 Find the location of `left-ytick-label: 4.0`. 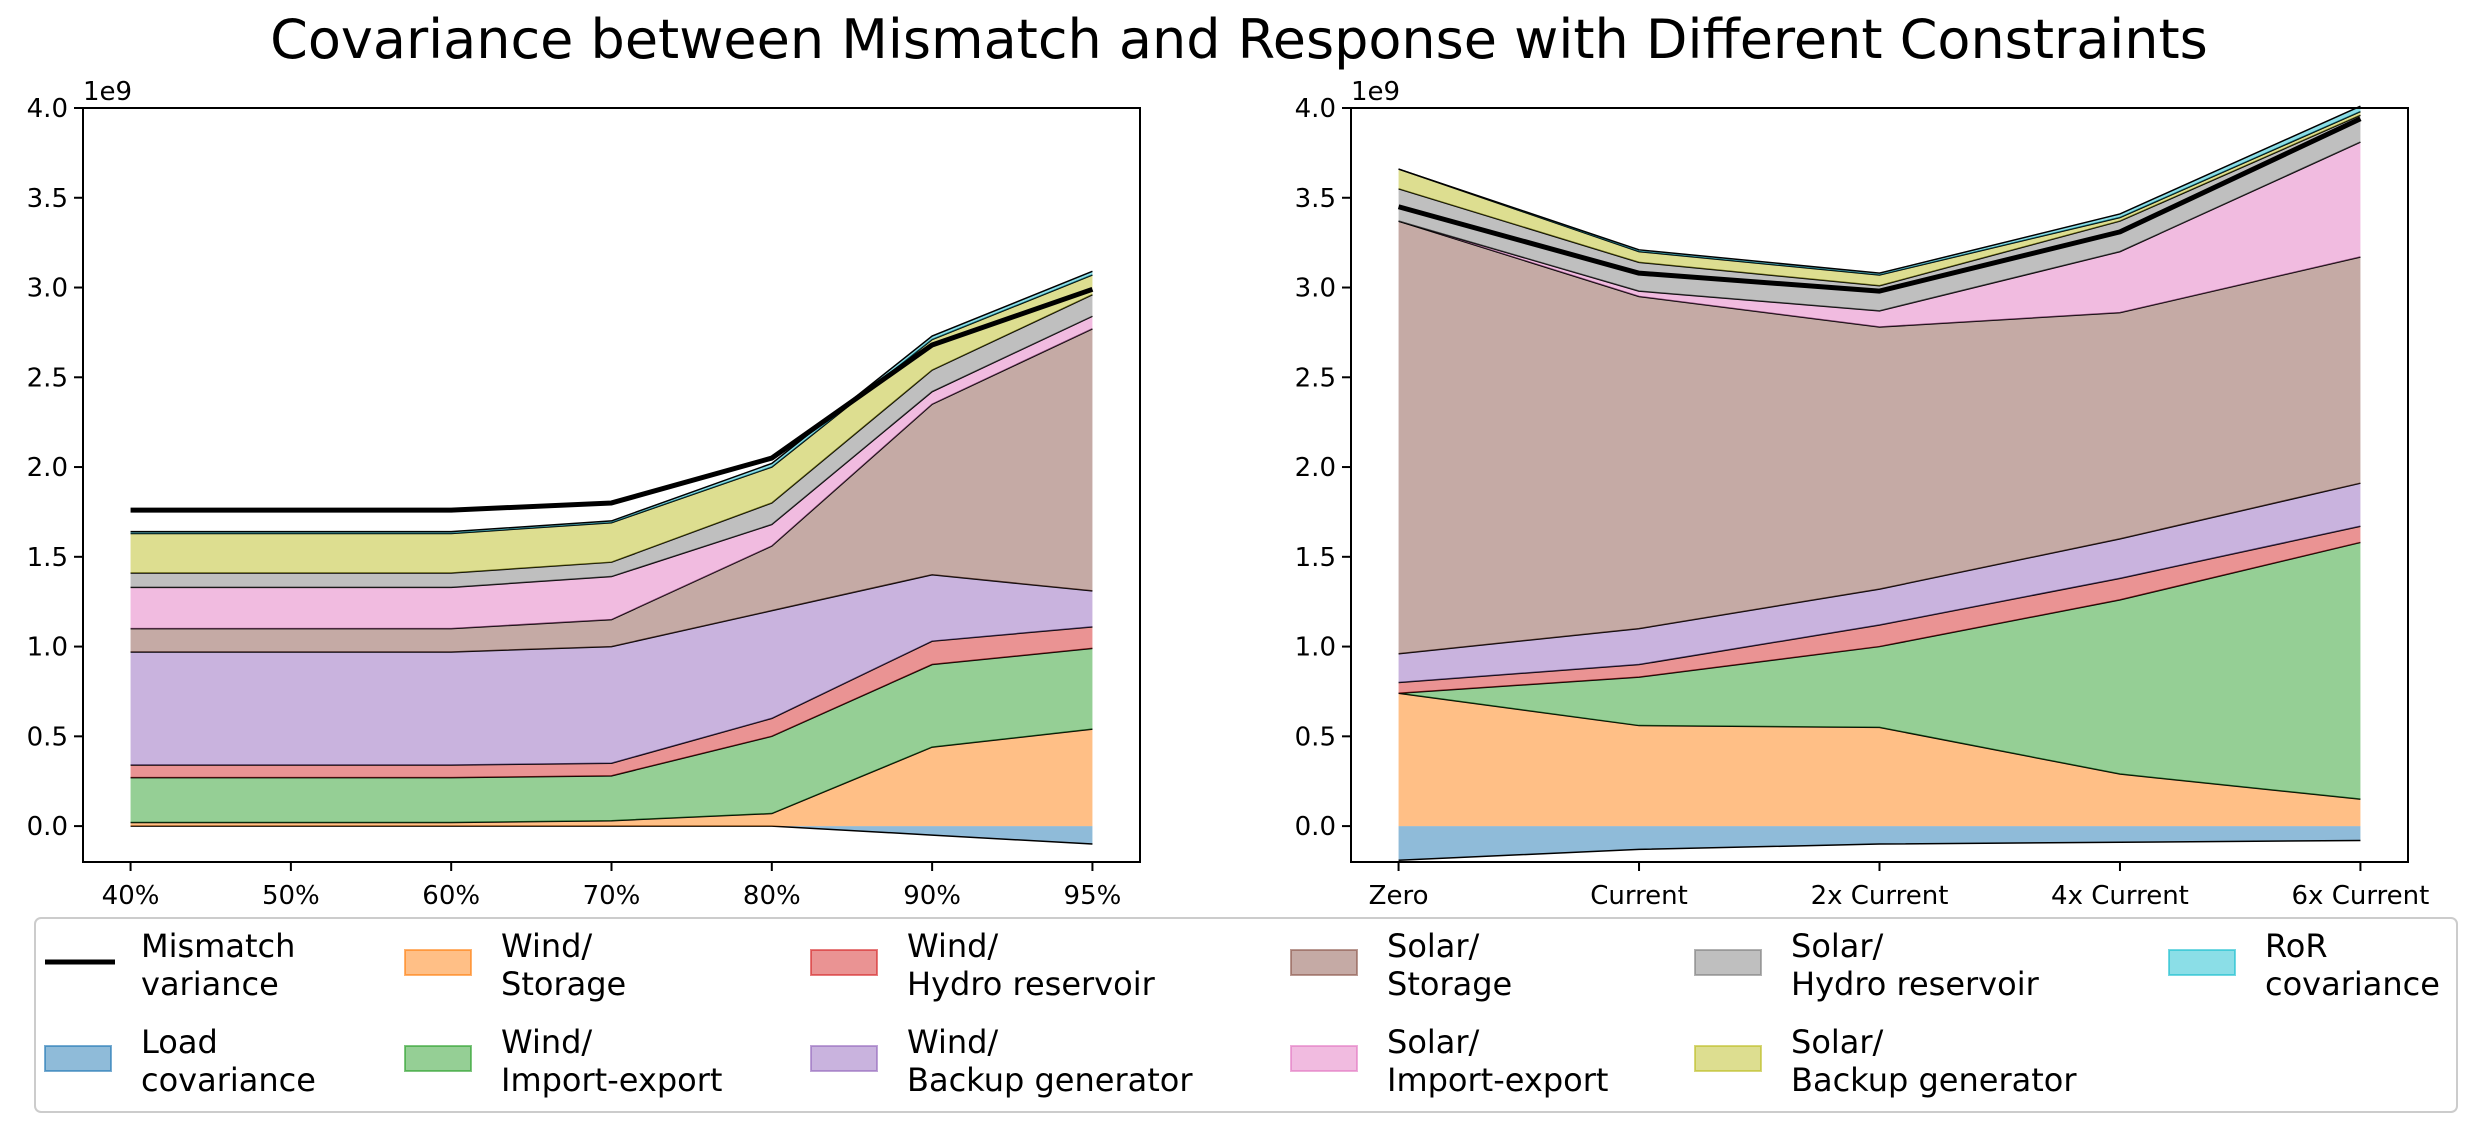

left-ytick-label: 4.0 is located at coordinates (47, 109).